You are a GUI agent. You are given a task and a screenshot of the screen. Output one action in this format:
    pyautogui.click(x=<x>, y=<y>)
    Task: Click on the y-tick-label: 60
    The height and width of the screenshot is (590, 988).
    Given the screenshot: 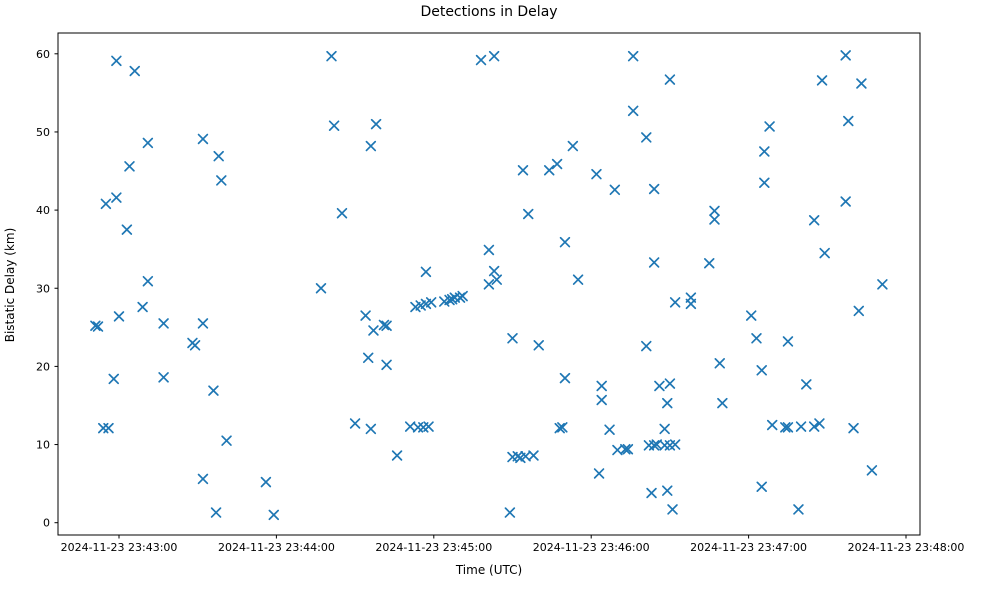 What is the action you would take?
    pyautogui.click(x=43, y=54)
    